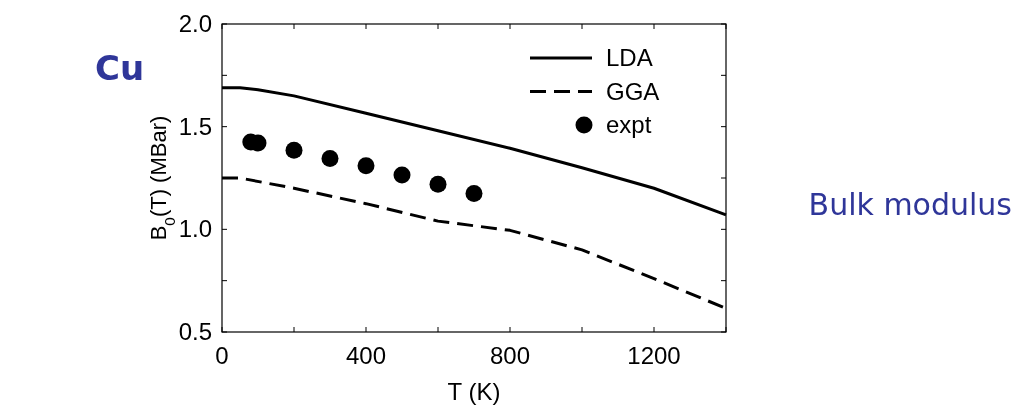  I want to click on x-tick-label: 400, so click(366, 355).